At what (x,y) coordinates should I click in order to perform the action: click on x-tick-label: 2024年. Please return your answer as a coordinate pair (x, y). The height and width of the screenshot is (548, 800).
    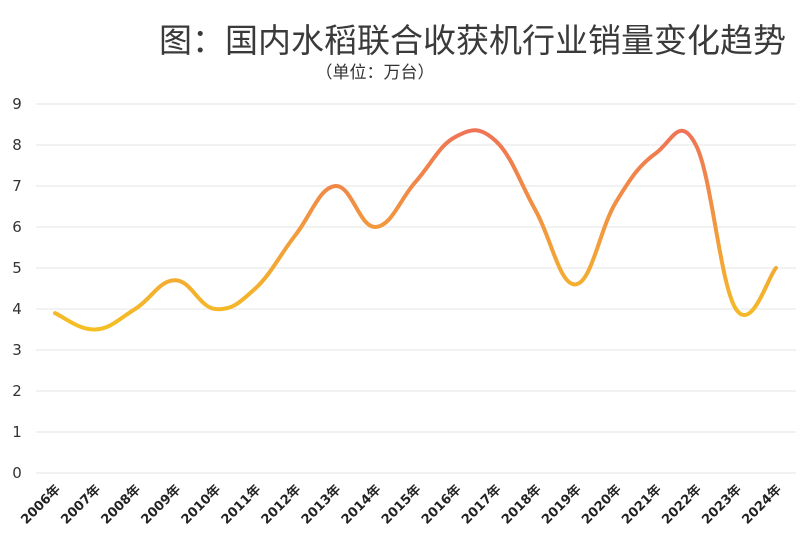
    Looking at the image, I should click on (762, 505).